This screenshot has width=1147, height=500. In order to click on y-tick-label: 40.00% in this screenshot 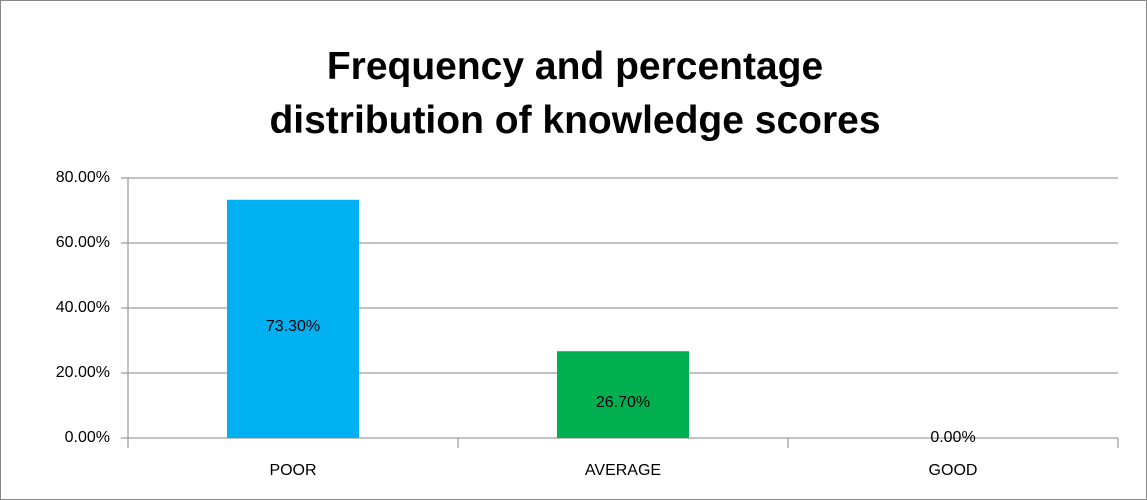, I will do `click(83, 307)`.